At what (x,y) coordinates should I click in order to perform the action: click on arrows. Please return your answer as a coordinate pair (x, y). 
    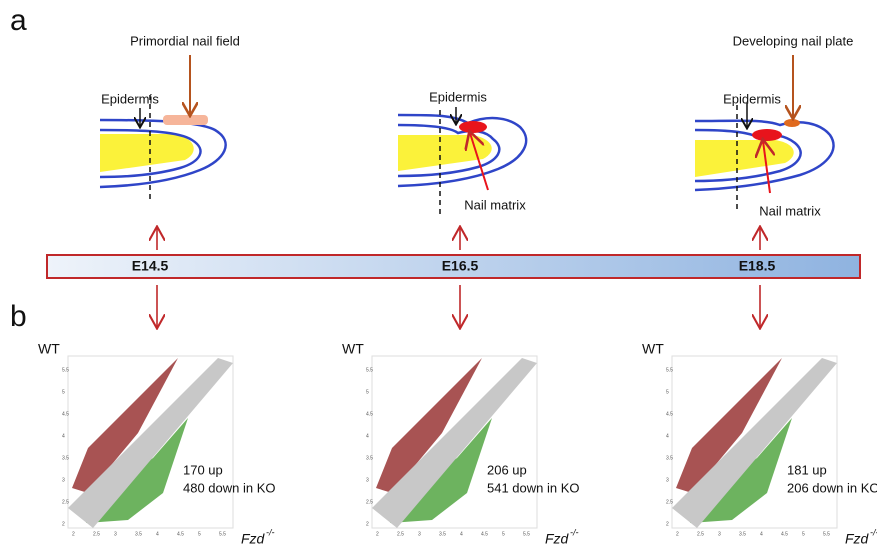
    Looking at the image, I should click on (458, 277).